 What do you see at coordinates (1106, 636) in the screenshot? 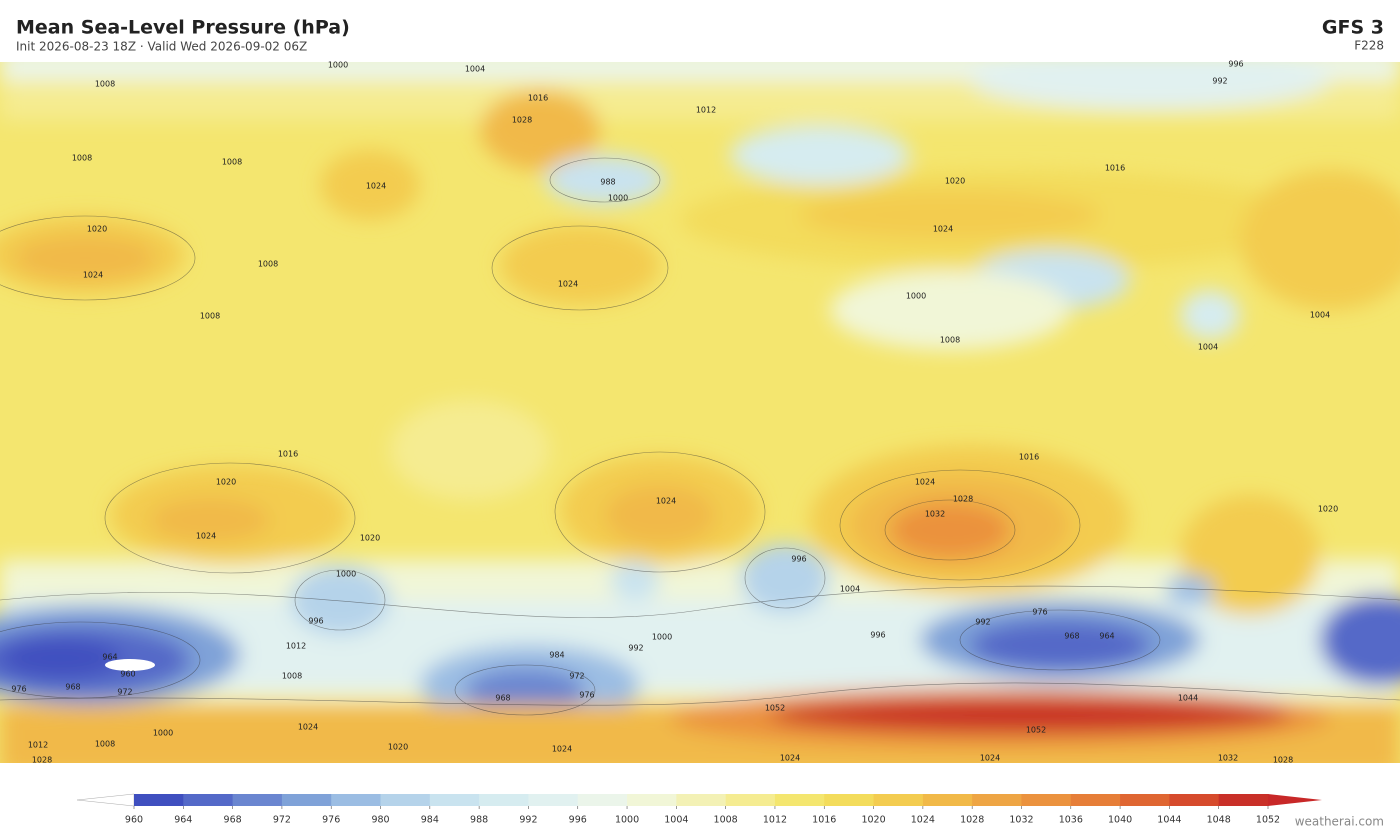
I see `contour-label: 964` at bounding box center [1106, 636].